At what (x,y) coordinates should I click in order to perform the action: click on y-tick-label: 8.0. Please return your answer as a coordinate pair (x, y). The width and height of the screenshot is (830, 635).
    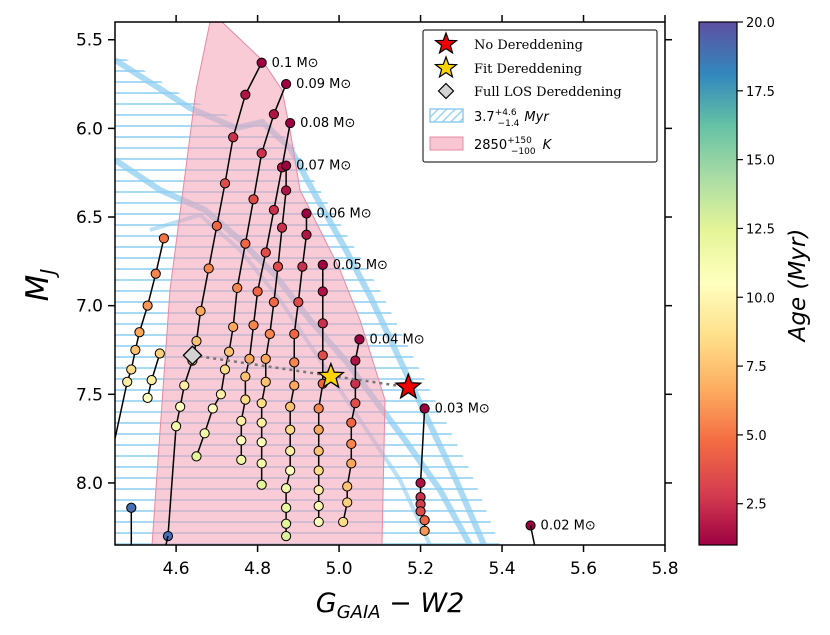
    Looking at the image, I should click on (89, 484).